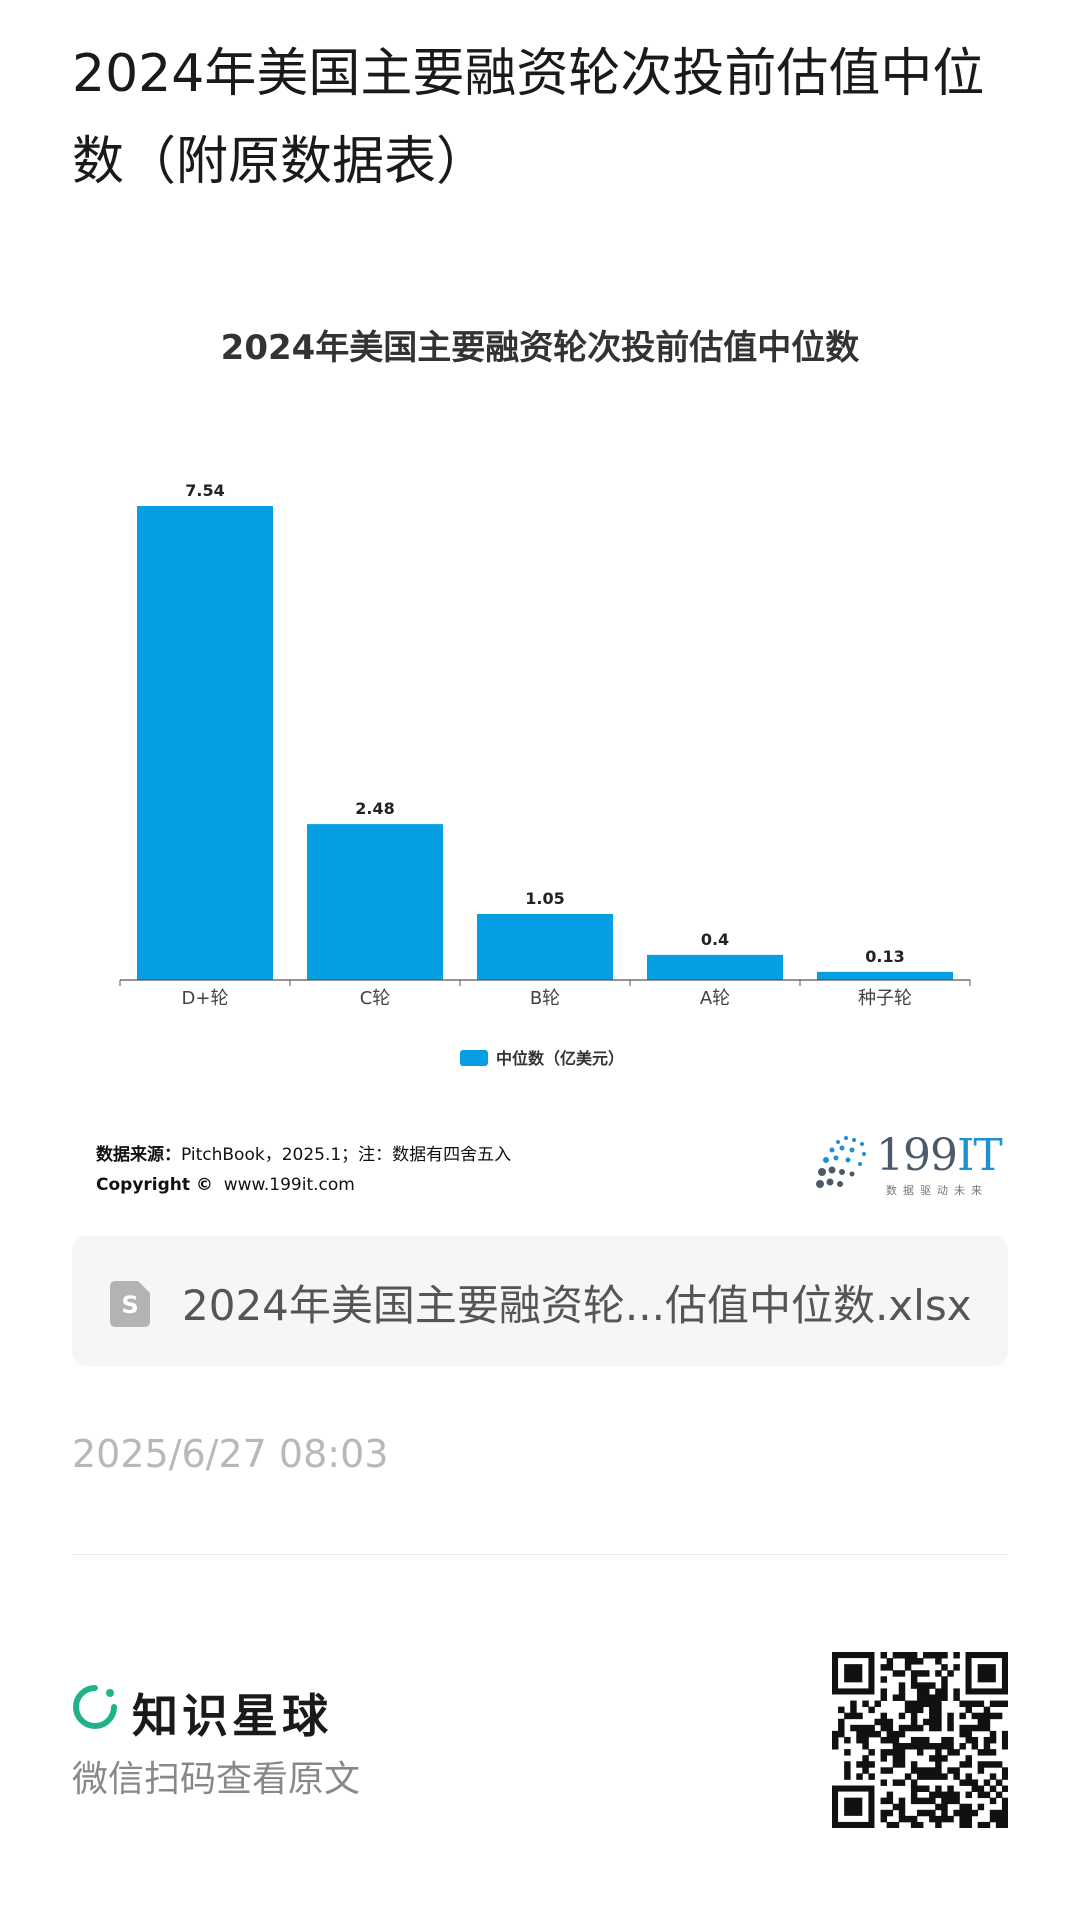  Describe the element at coordinates (138, 1155) in the screenshot. I see `source-label: 数据来源：` at that location.